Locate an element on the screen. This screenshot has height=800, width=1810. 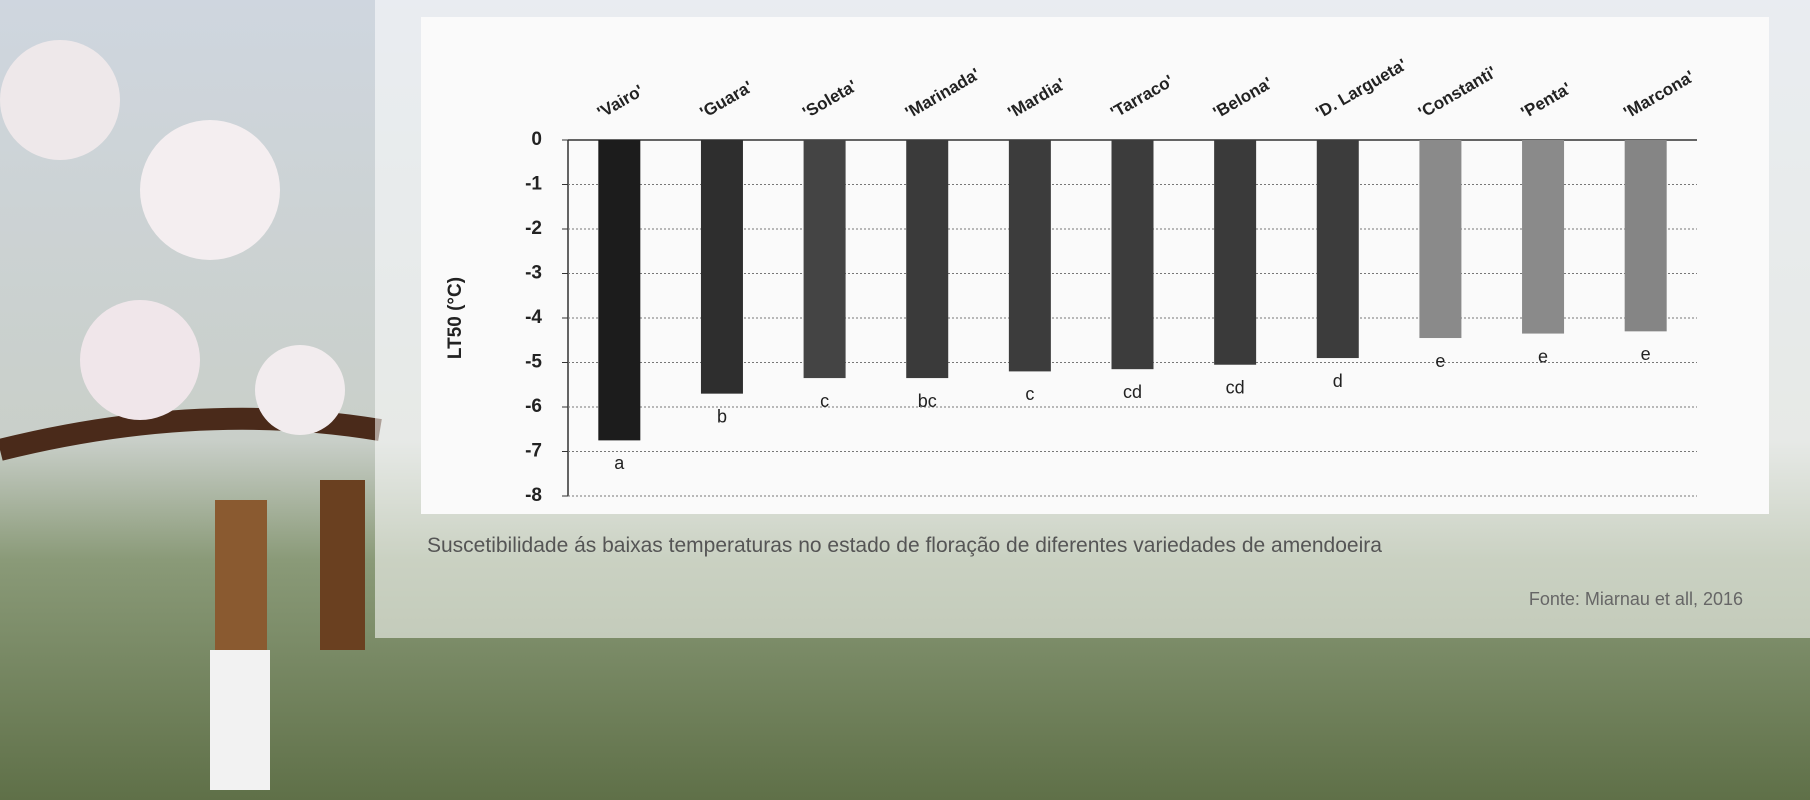
y-tick-label: -7 is located at coordinates (533, 451).